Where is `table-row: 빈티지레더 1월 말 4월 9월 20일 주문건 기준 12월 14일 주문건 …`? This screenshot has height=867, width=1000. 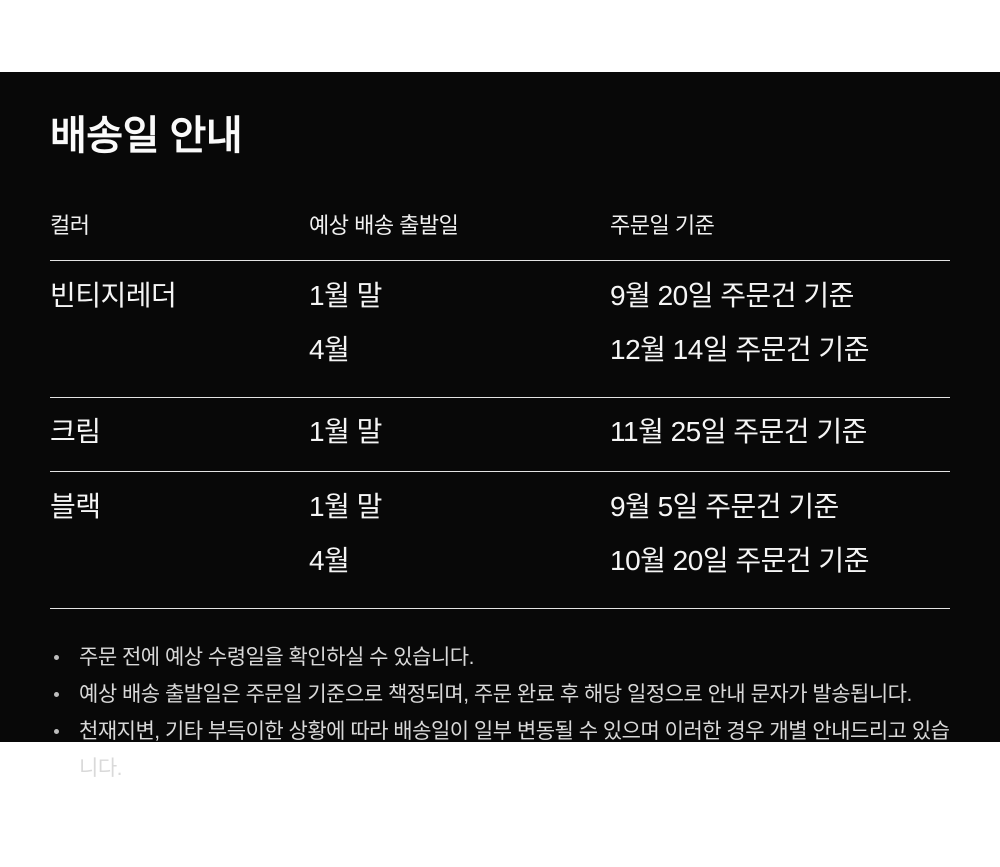
table-row: 빈티지레더 1월 말 4월 9월 20일 주문건 기준 12월 14일 주문건 … is located at coordinates (500, 329).